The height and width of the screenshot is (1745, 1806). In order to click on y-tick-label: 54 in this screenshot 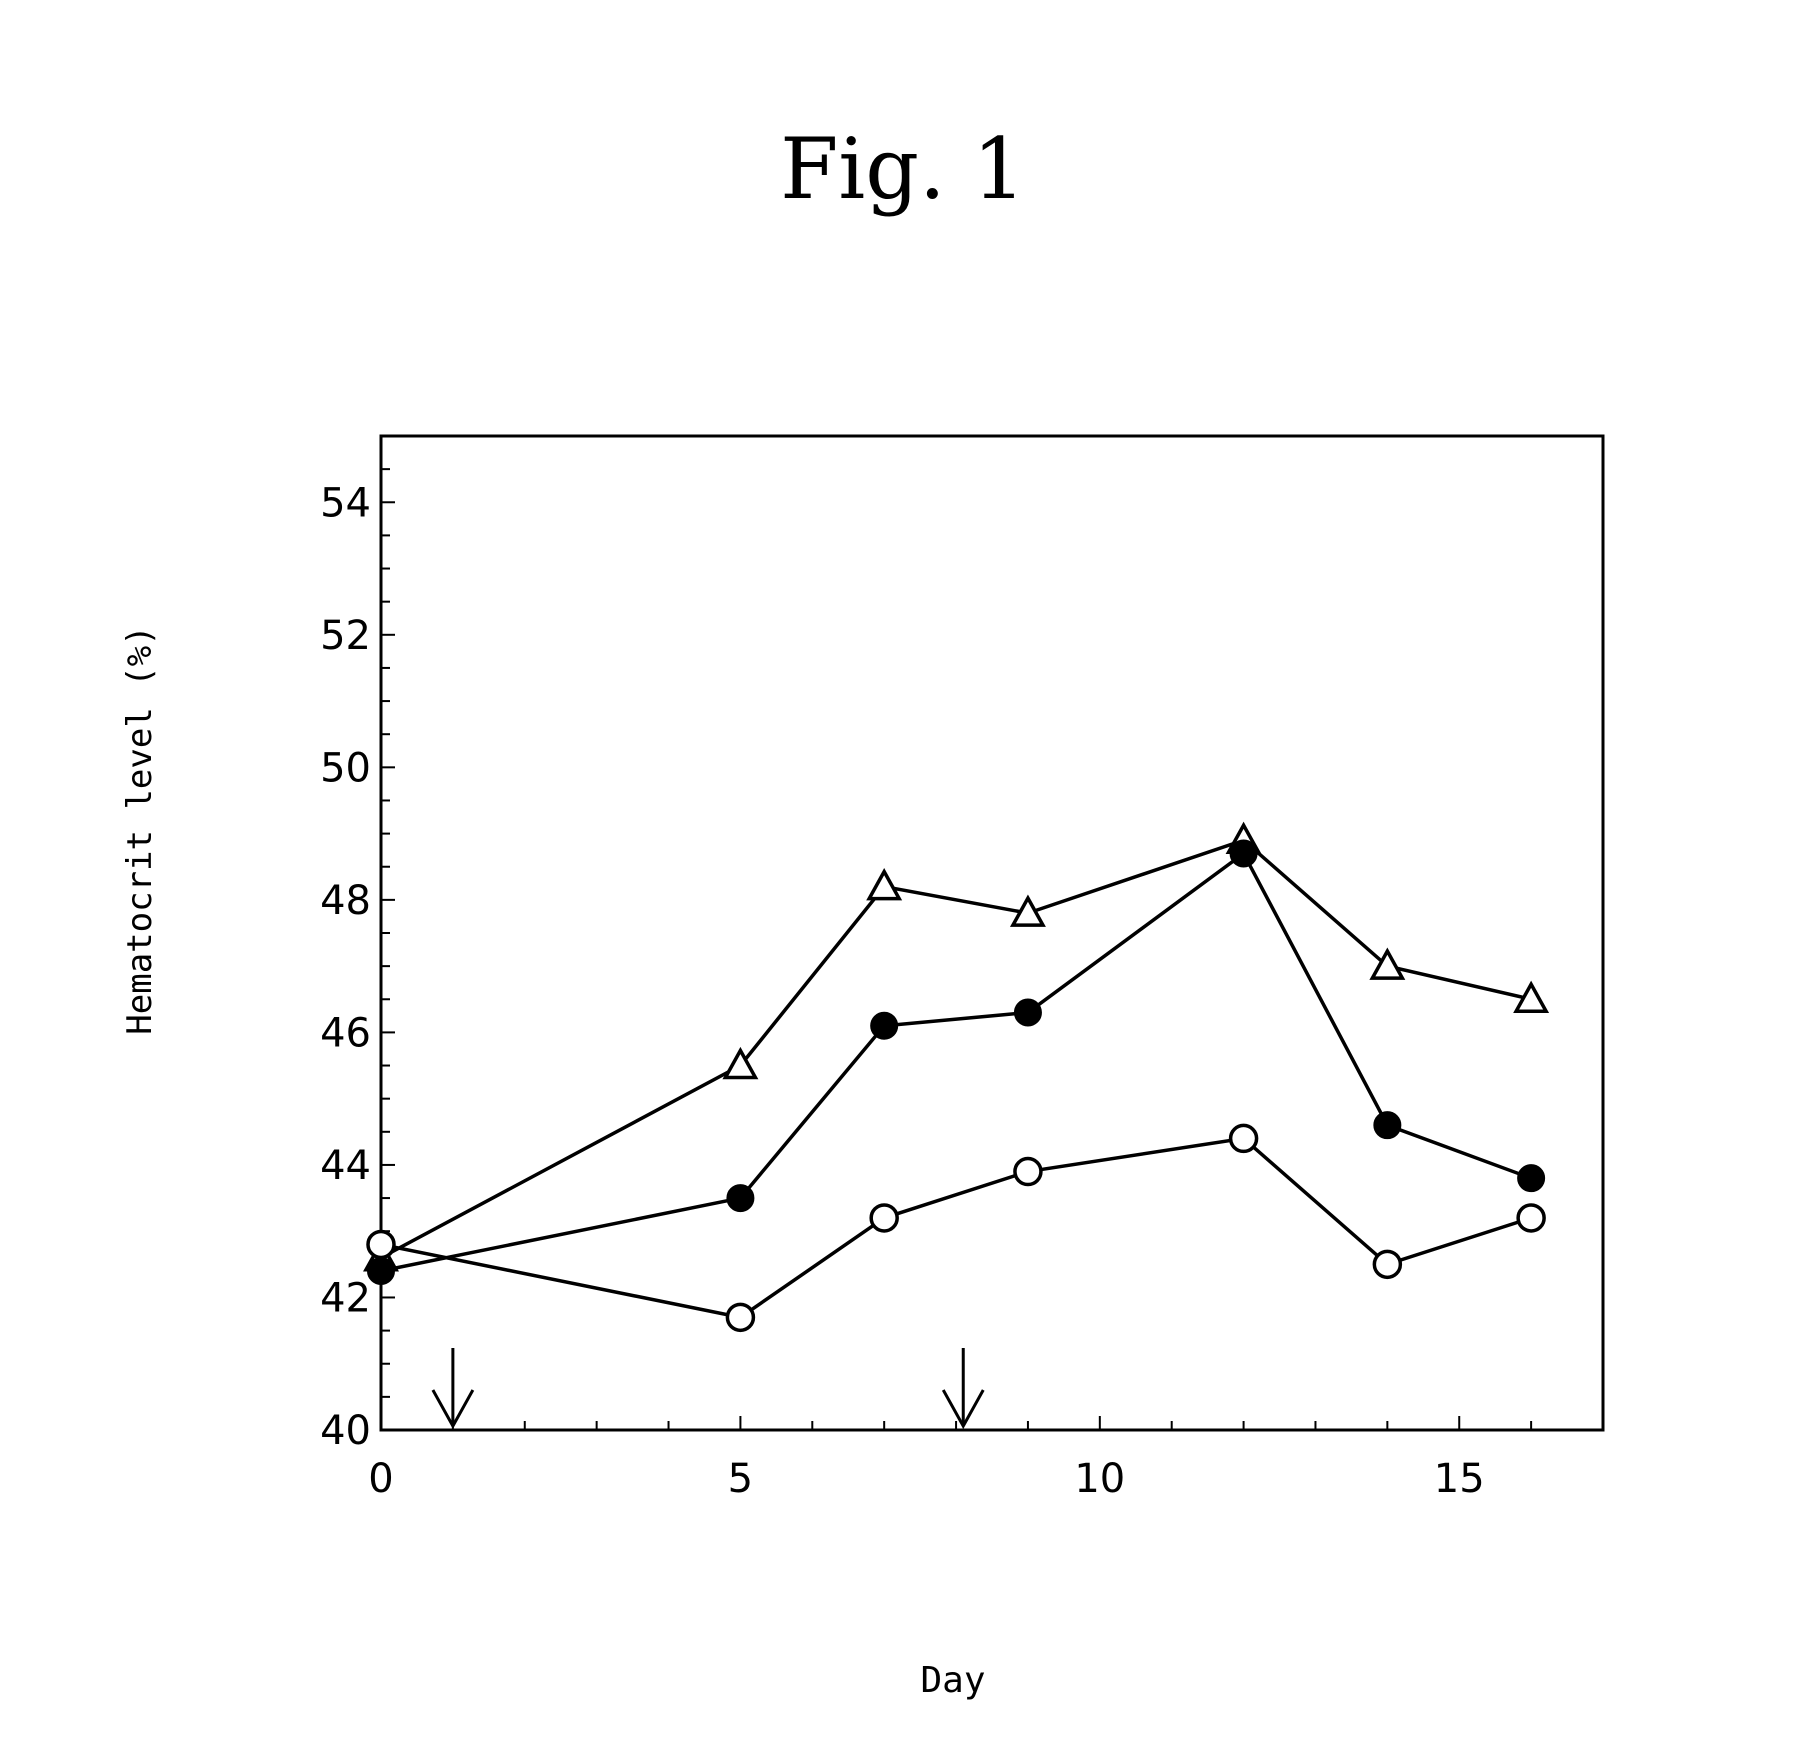, I will do `click(345, 503)`.